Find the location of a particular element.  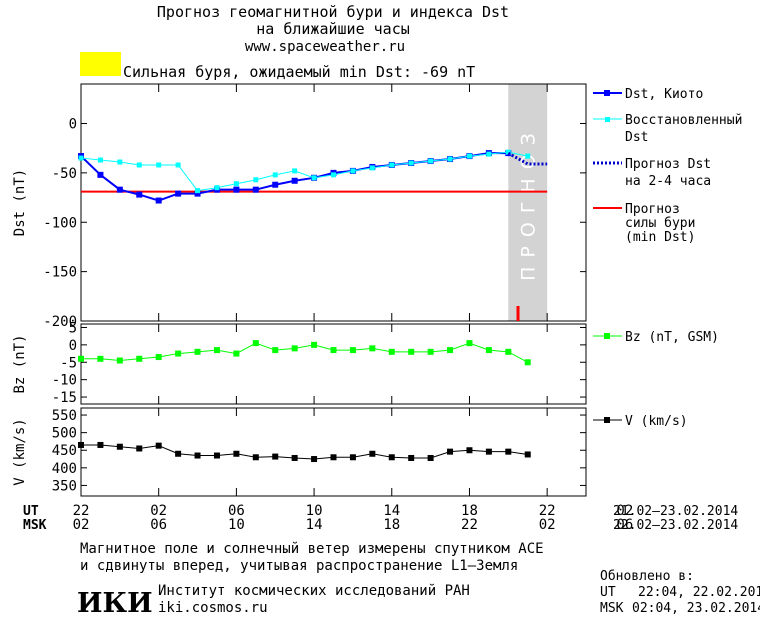

y-tick-label: -10 is located at coordinates (64, 381).